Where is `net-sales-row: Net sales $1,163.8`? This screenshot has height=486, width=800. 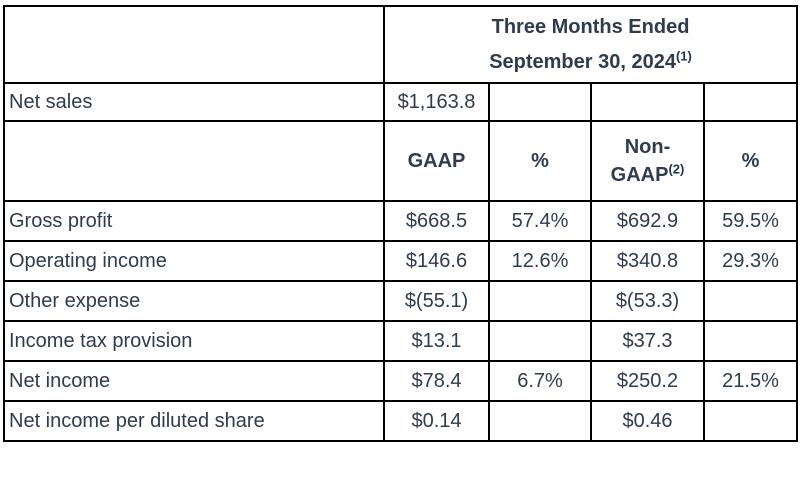 net-sales-row: Net sales $1,163.8 is located at coordinates (401, 102).